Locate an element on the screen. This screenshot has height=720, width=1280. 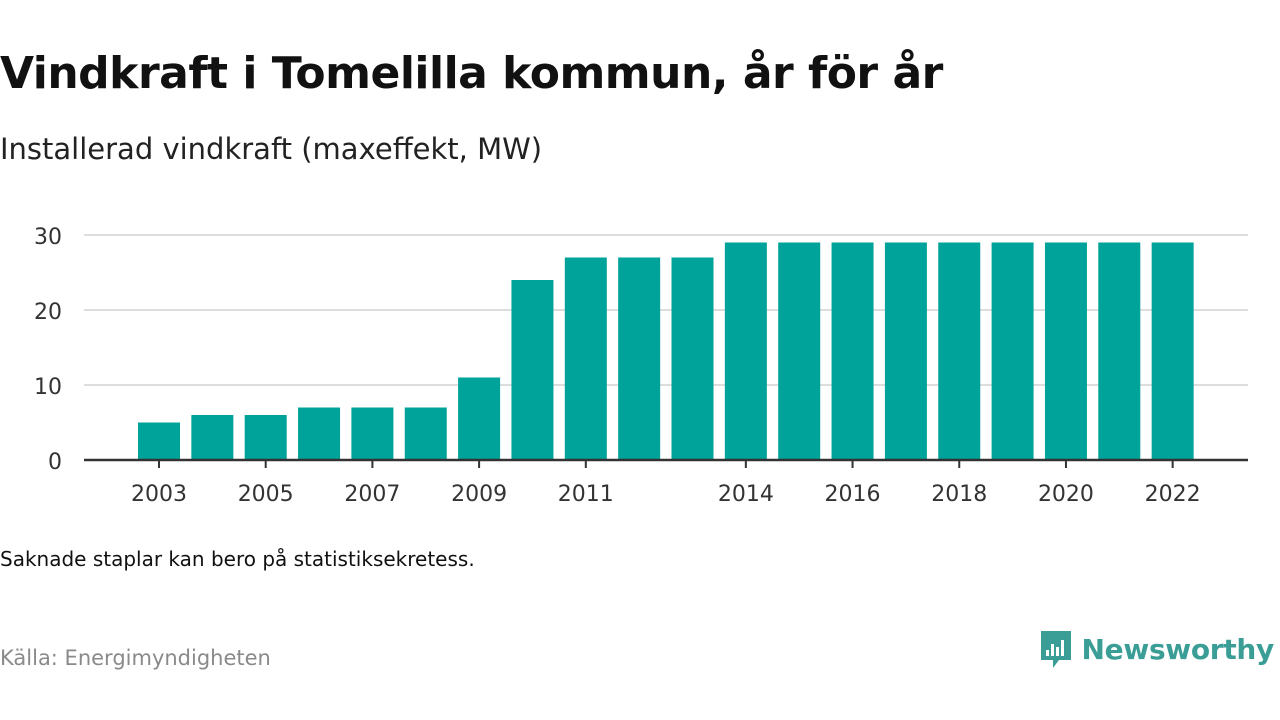
bar-2005 is located at coordinates (265, 437).